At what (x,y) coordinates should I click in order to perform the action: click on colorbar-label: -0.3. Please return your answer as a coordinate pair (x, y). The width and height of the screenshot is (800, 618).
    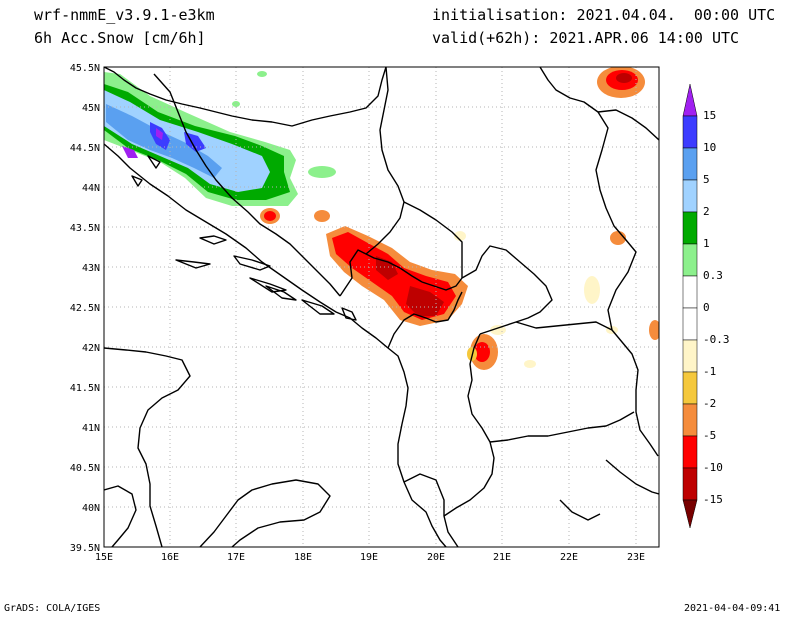
    Looking at the image, I should click on (716, 339).